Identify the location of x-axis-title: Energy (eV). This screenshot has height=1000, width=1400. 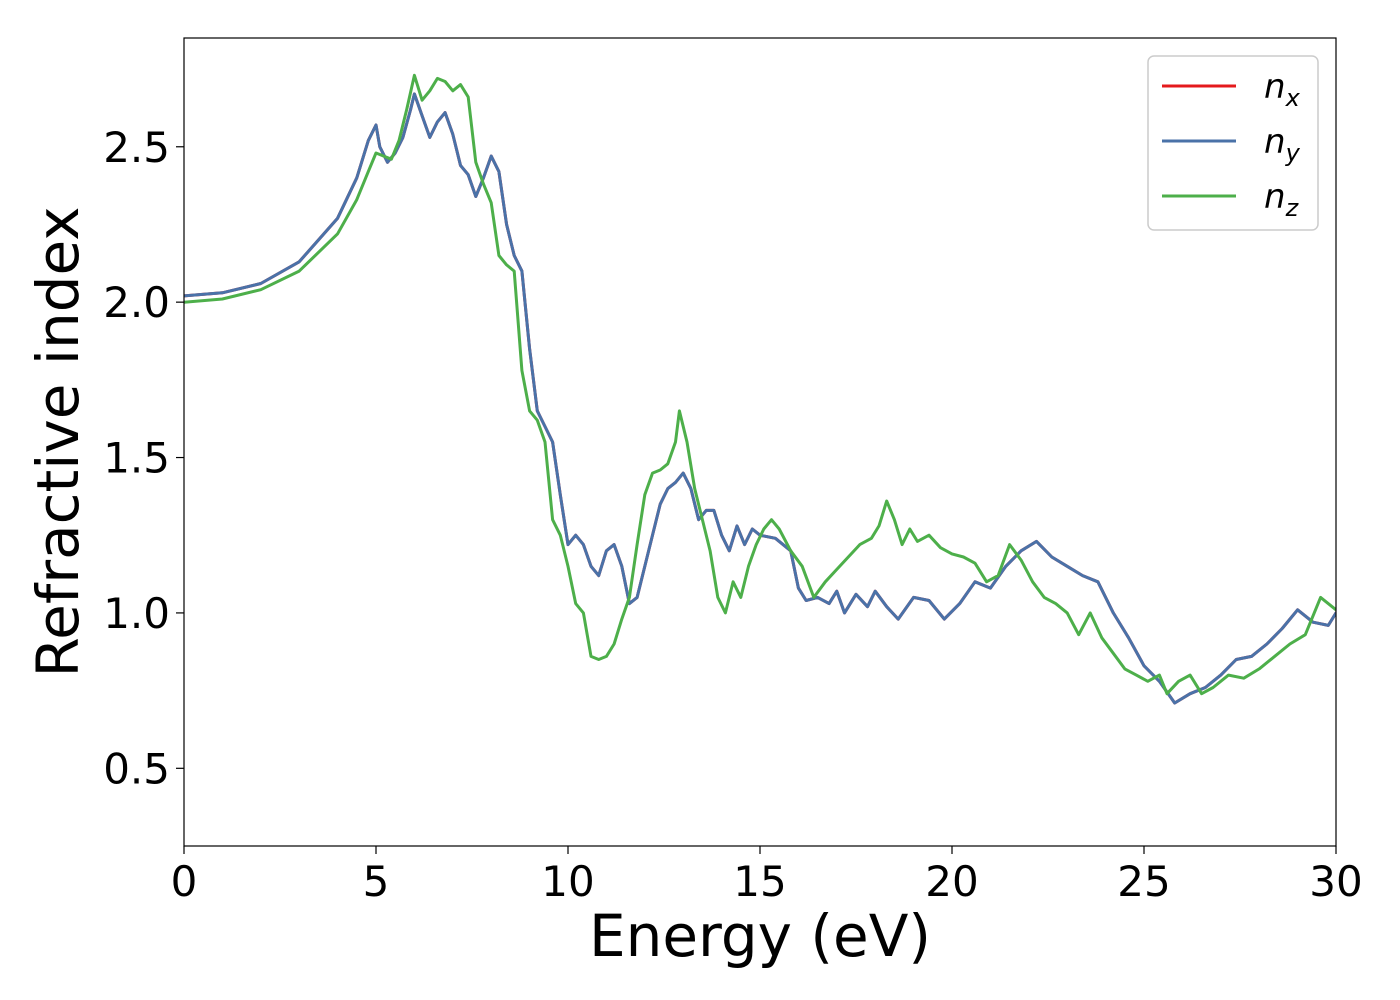
(760, 936).